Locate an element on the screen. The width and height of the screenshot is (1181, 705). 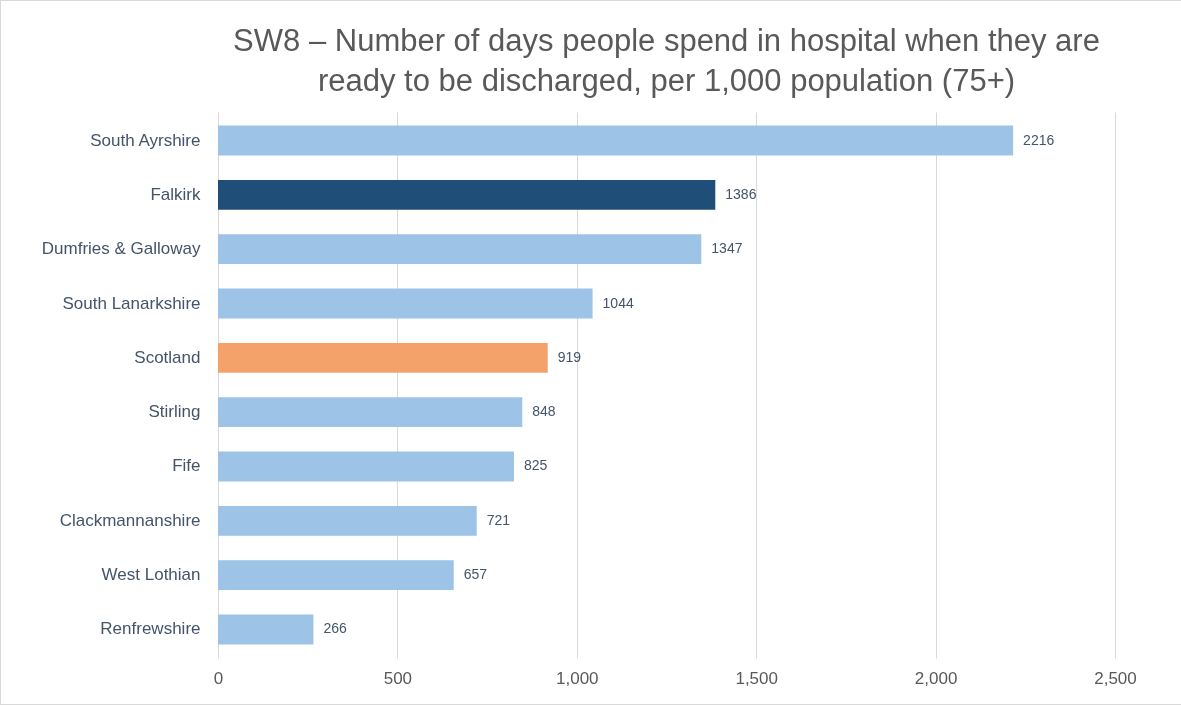
y-tick-label: Falkirk is located at coordinates (175, 194).